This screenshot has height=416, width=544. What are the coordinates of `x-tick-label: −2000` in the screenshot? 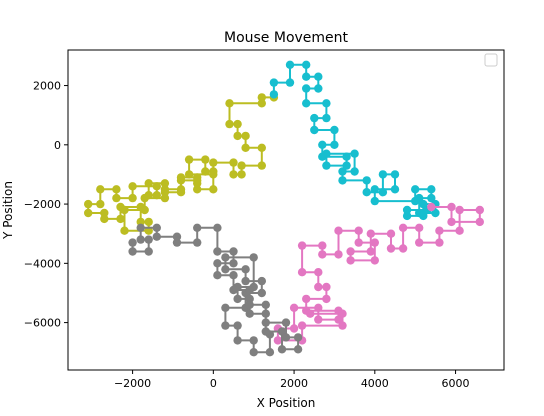 It's located at (132, 383).